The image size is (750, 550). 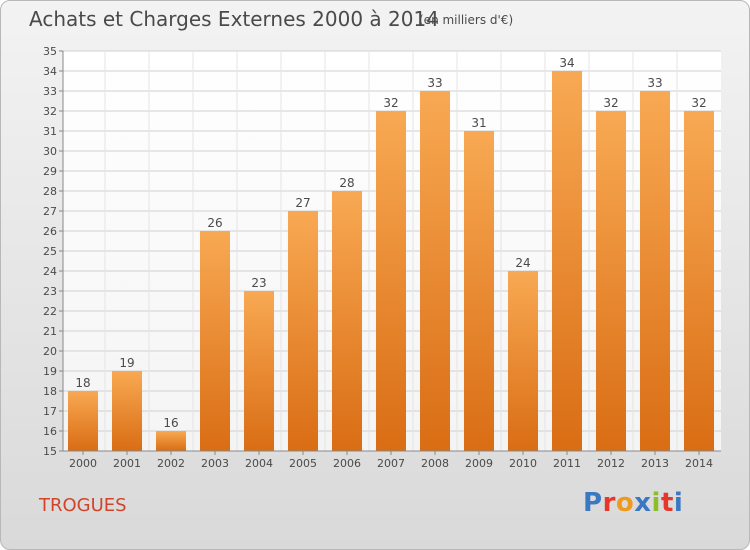 What do you see at coordinates (170, 423) in the screenshot?
I see `data-label: 16` at bounding box center [170, 423].